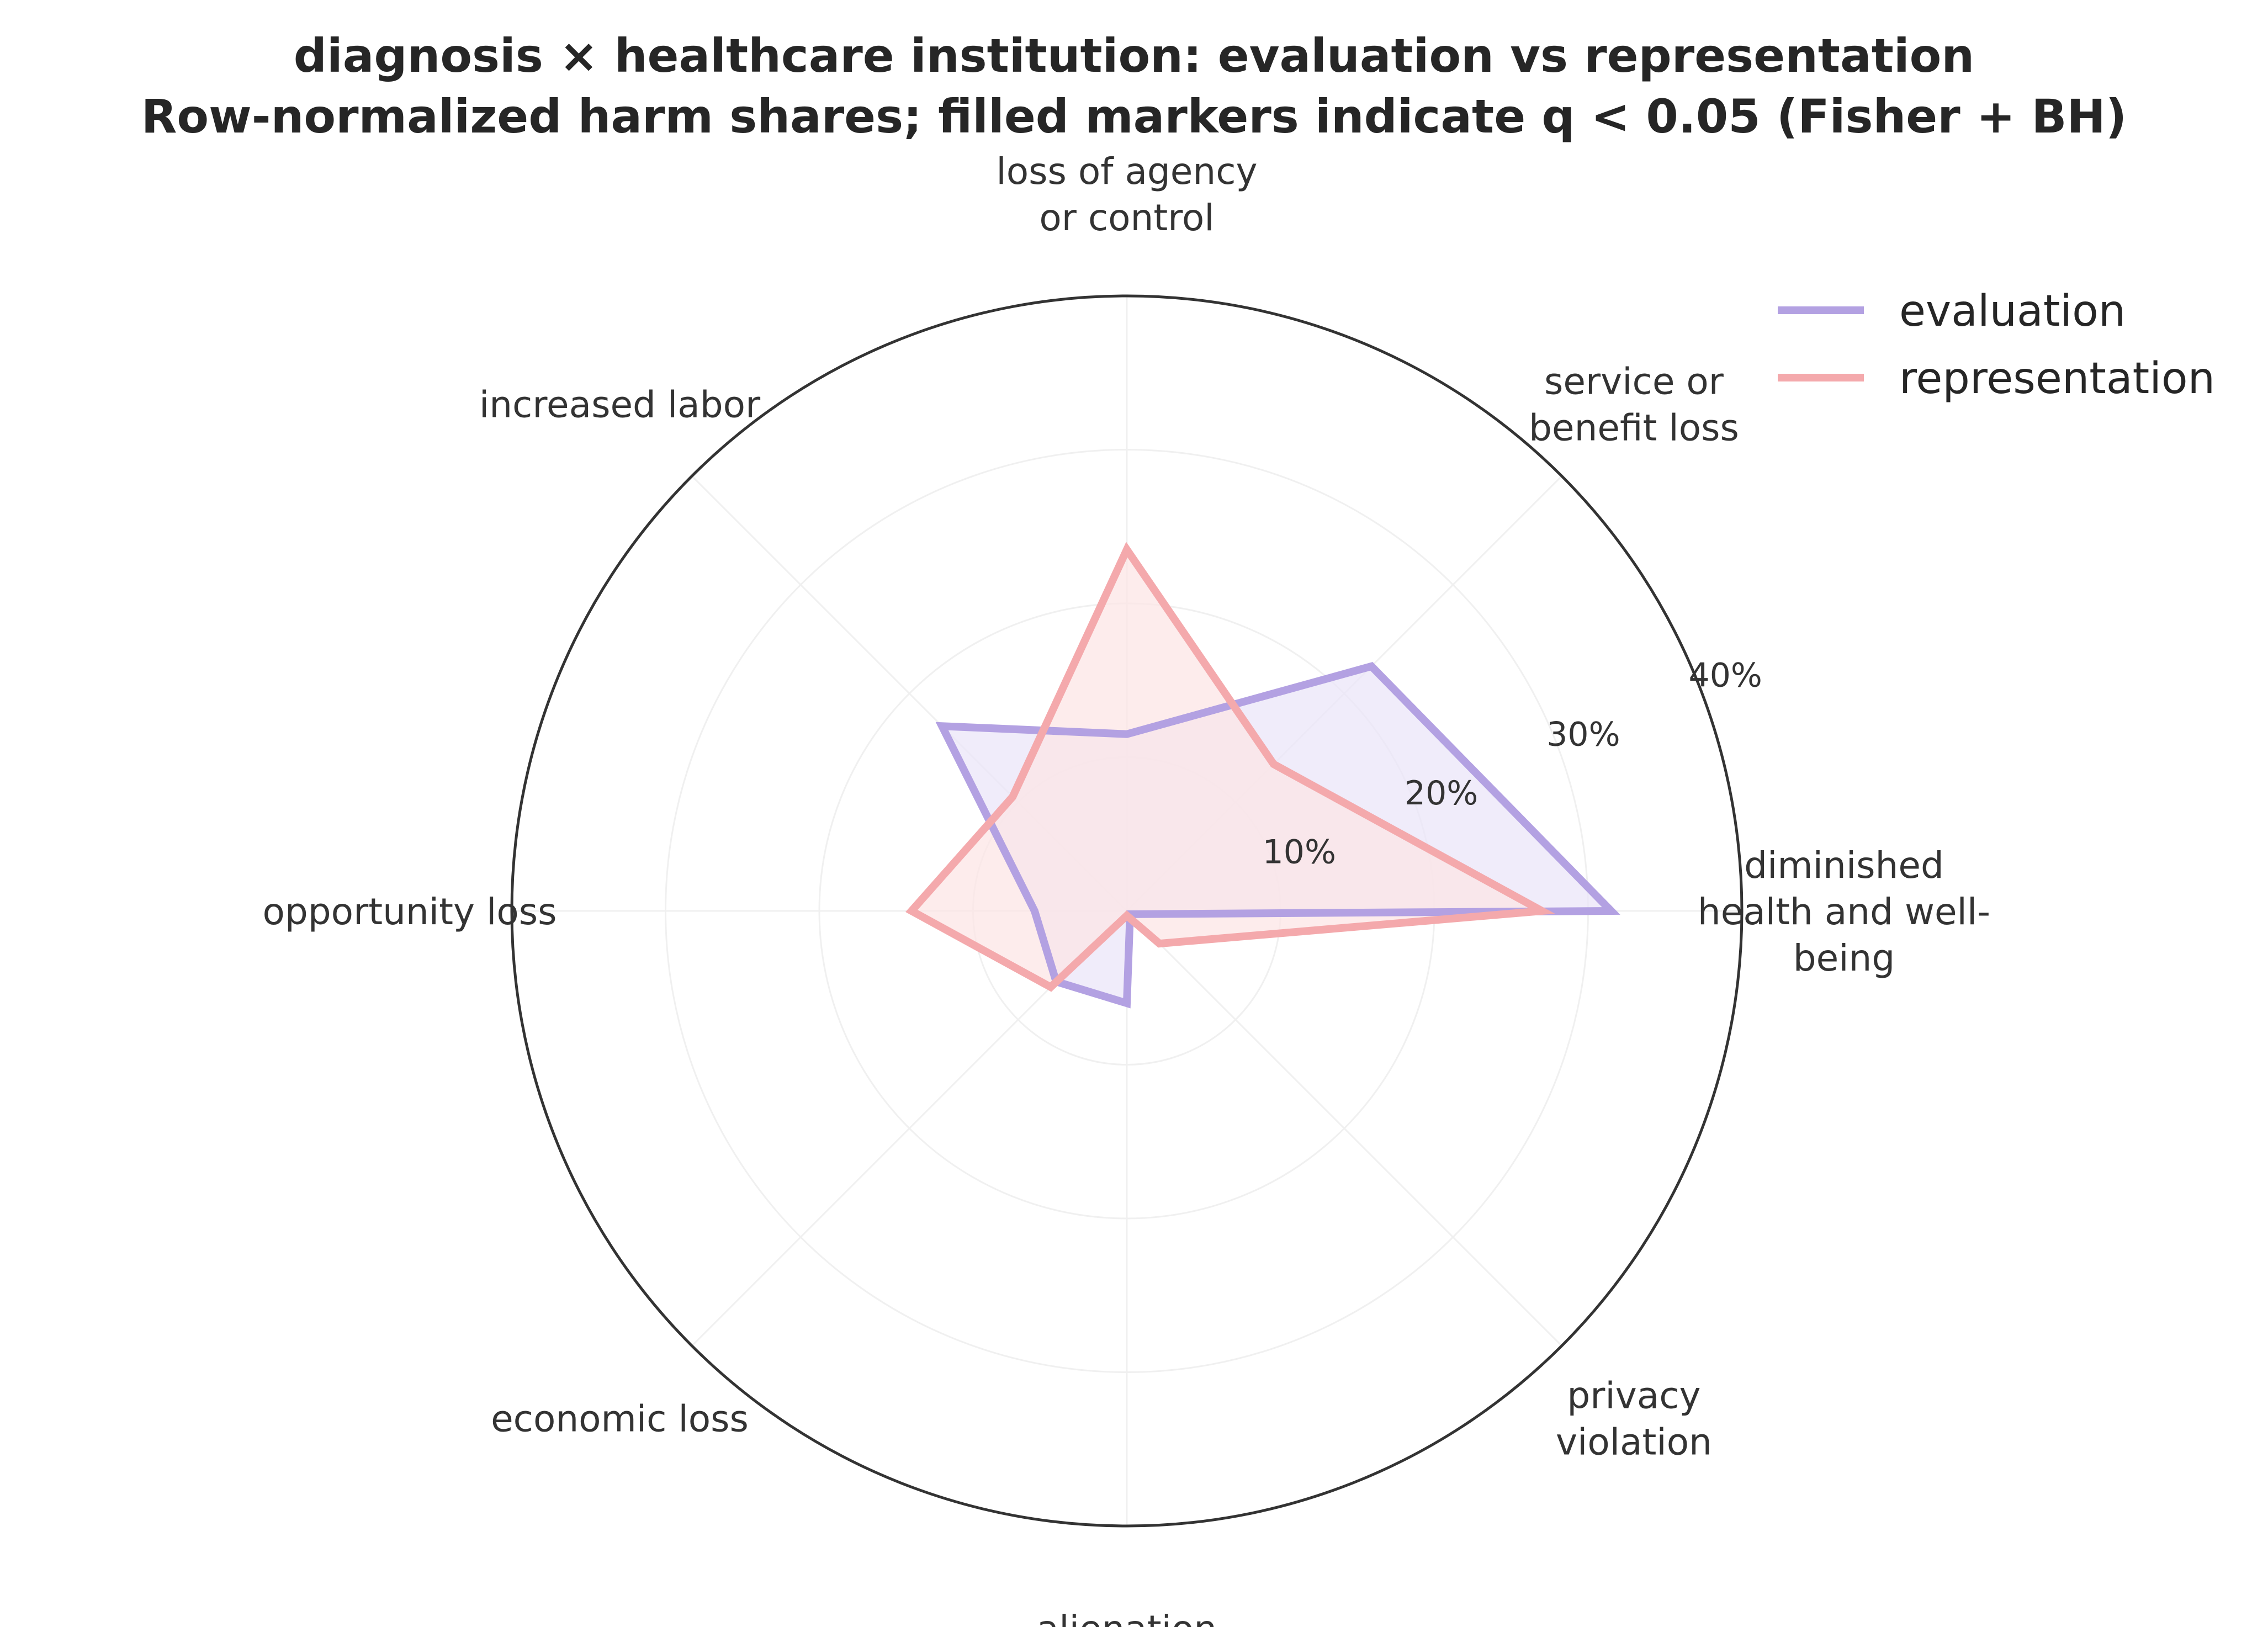  What do you see at coordinates (1634, 428) in the screenshot?
I see `axis-label-1-line-1: benefit loss` at bounding box center [1634, 428].